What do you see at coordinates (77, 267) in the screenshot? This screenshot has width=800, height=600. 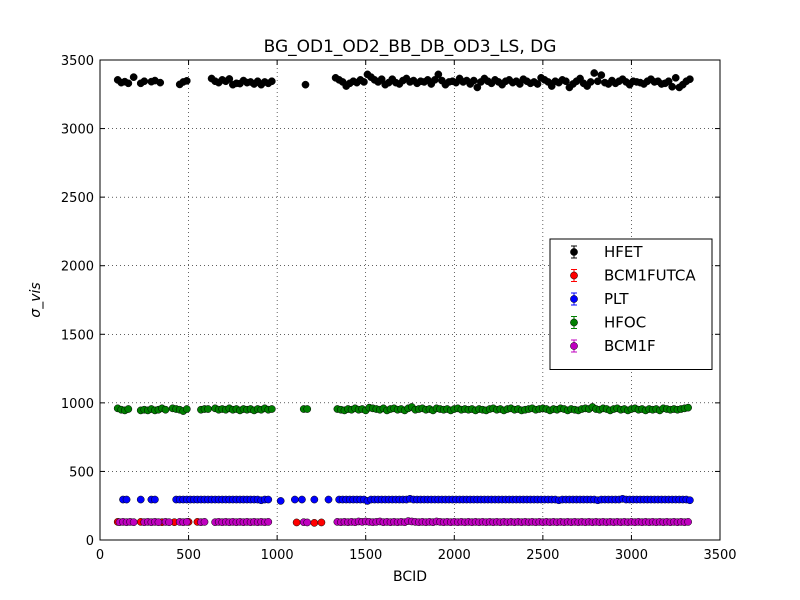 I see `y-tick-label: 2000` at bounding box center [77, 267].